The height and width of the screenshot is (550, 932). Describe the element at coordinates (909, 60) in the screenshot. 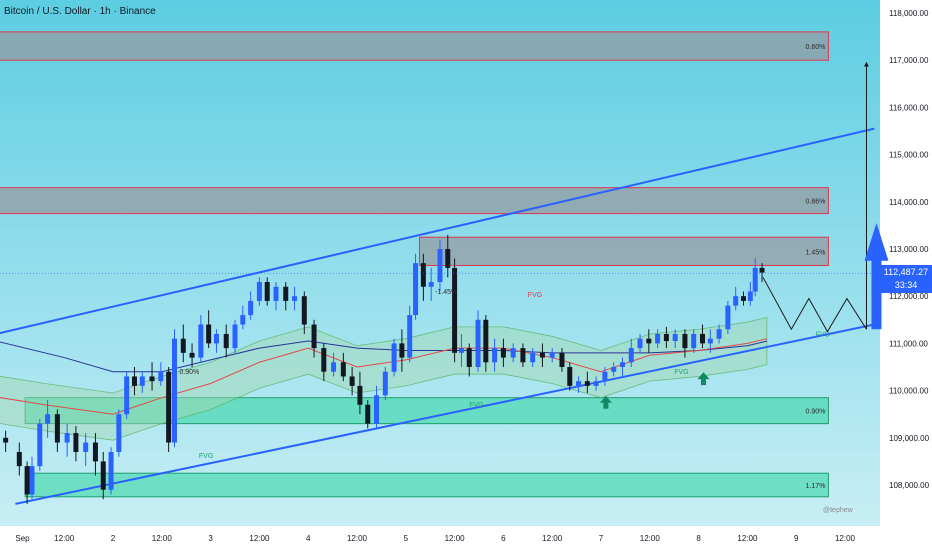

I see `y-tick-label: 117,000.00` at that location.